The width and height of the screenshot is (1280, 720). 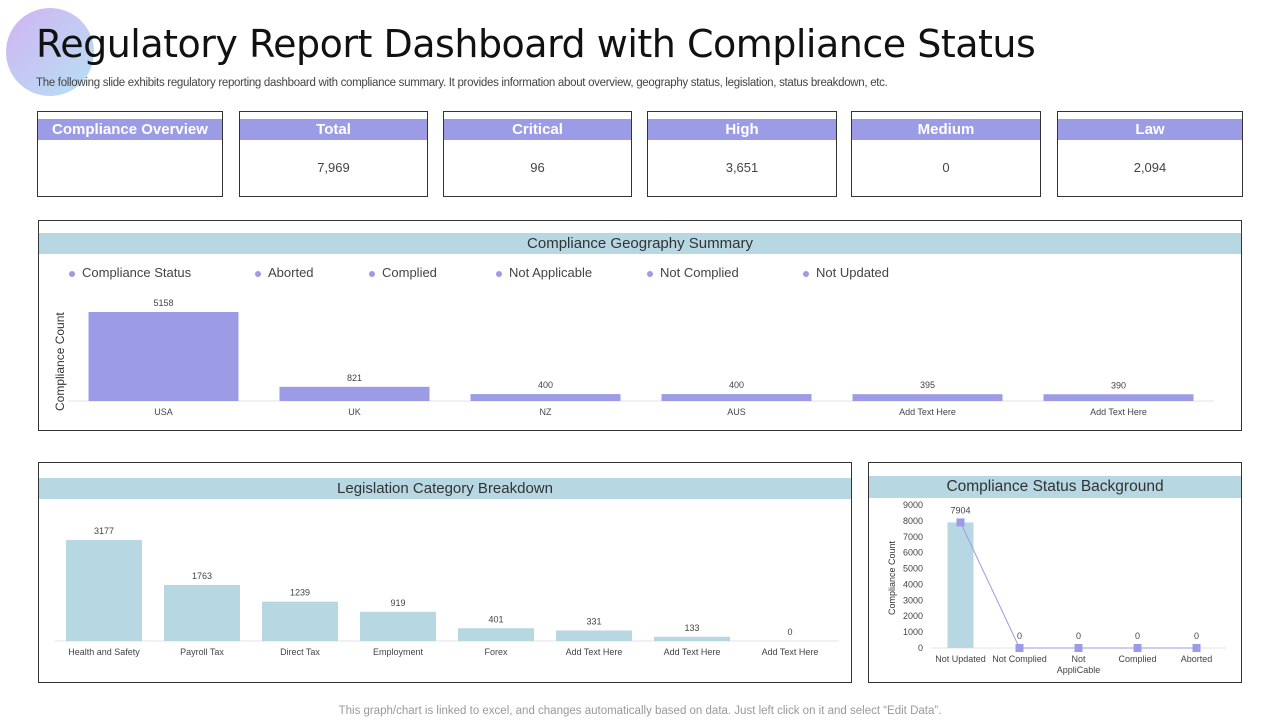 I want to click on x-tick-label: Health and Safety, so click(x=104, y=652).